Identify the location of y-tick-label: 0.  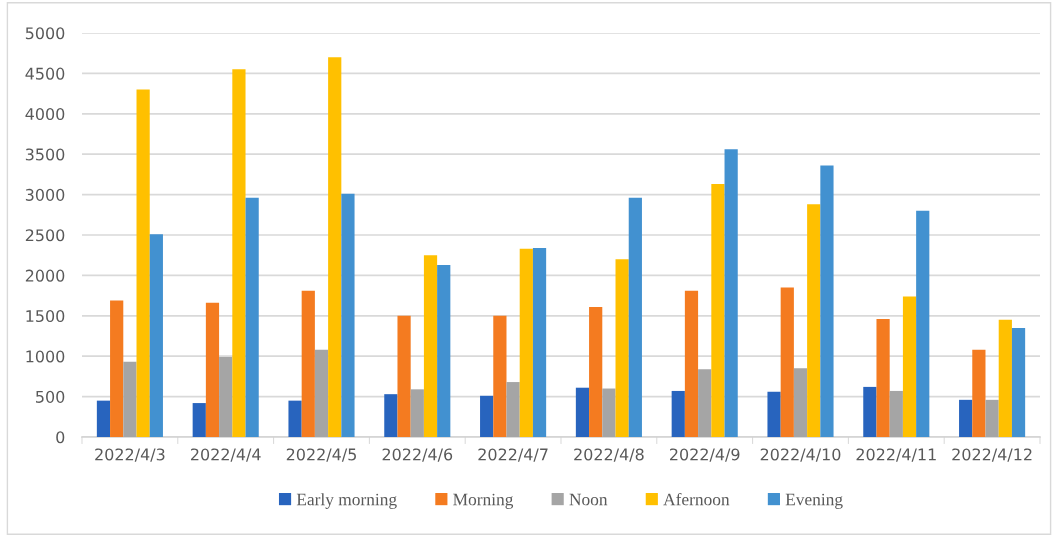
(60, 437).